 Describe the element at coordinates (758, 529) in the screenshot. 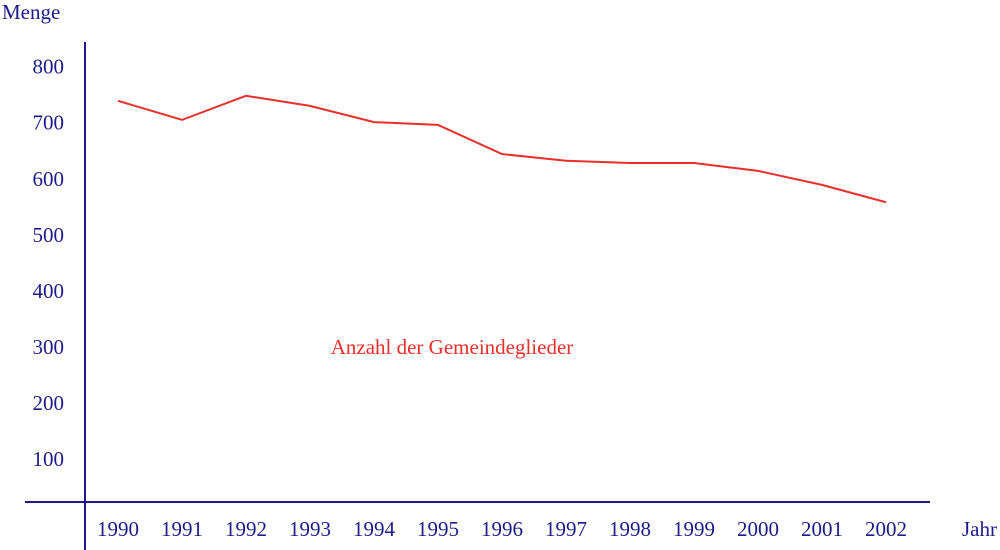

I see `x-tick-label: 2000` at that location.